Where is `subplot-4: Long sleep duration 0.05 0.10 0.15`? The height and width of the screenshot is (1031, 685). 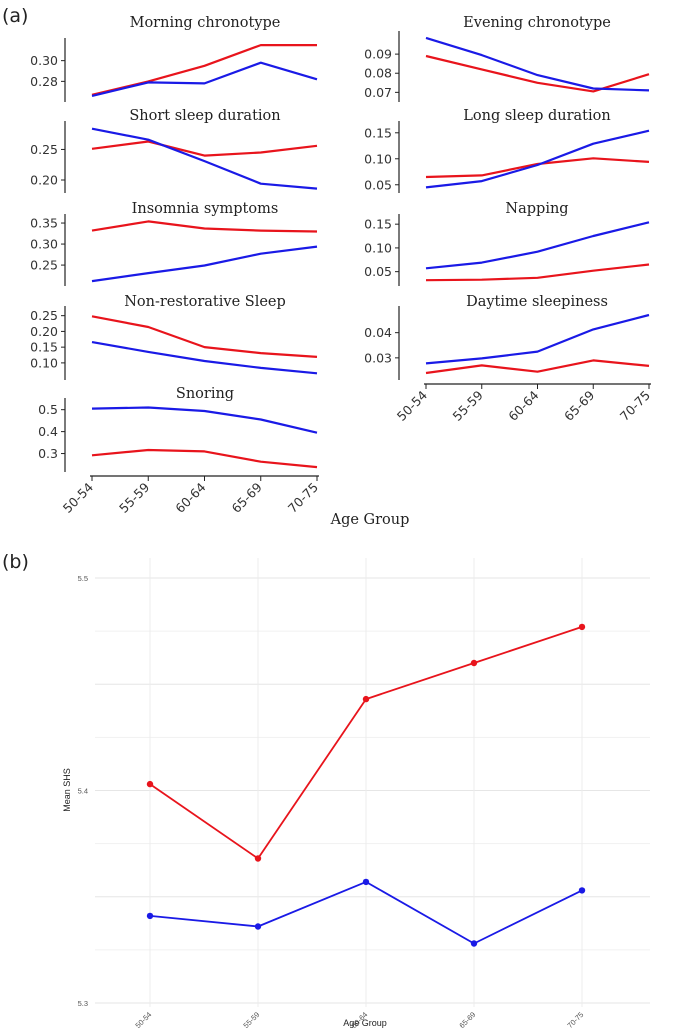
subplot-4: Long sleep duration 0.05 0.10 0.15 is located at coordinates (507, 150).